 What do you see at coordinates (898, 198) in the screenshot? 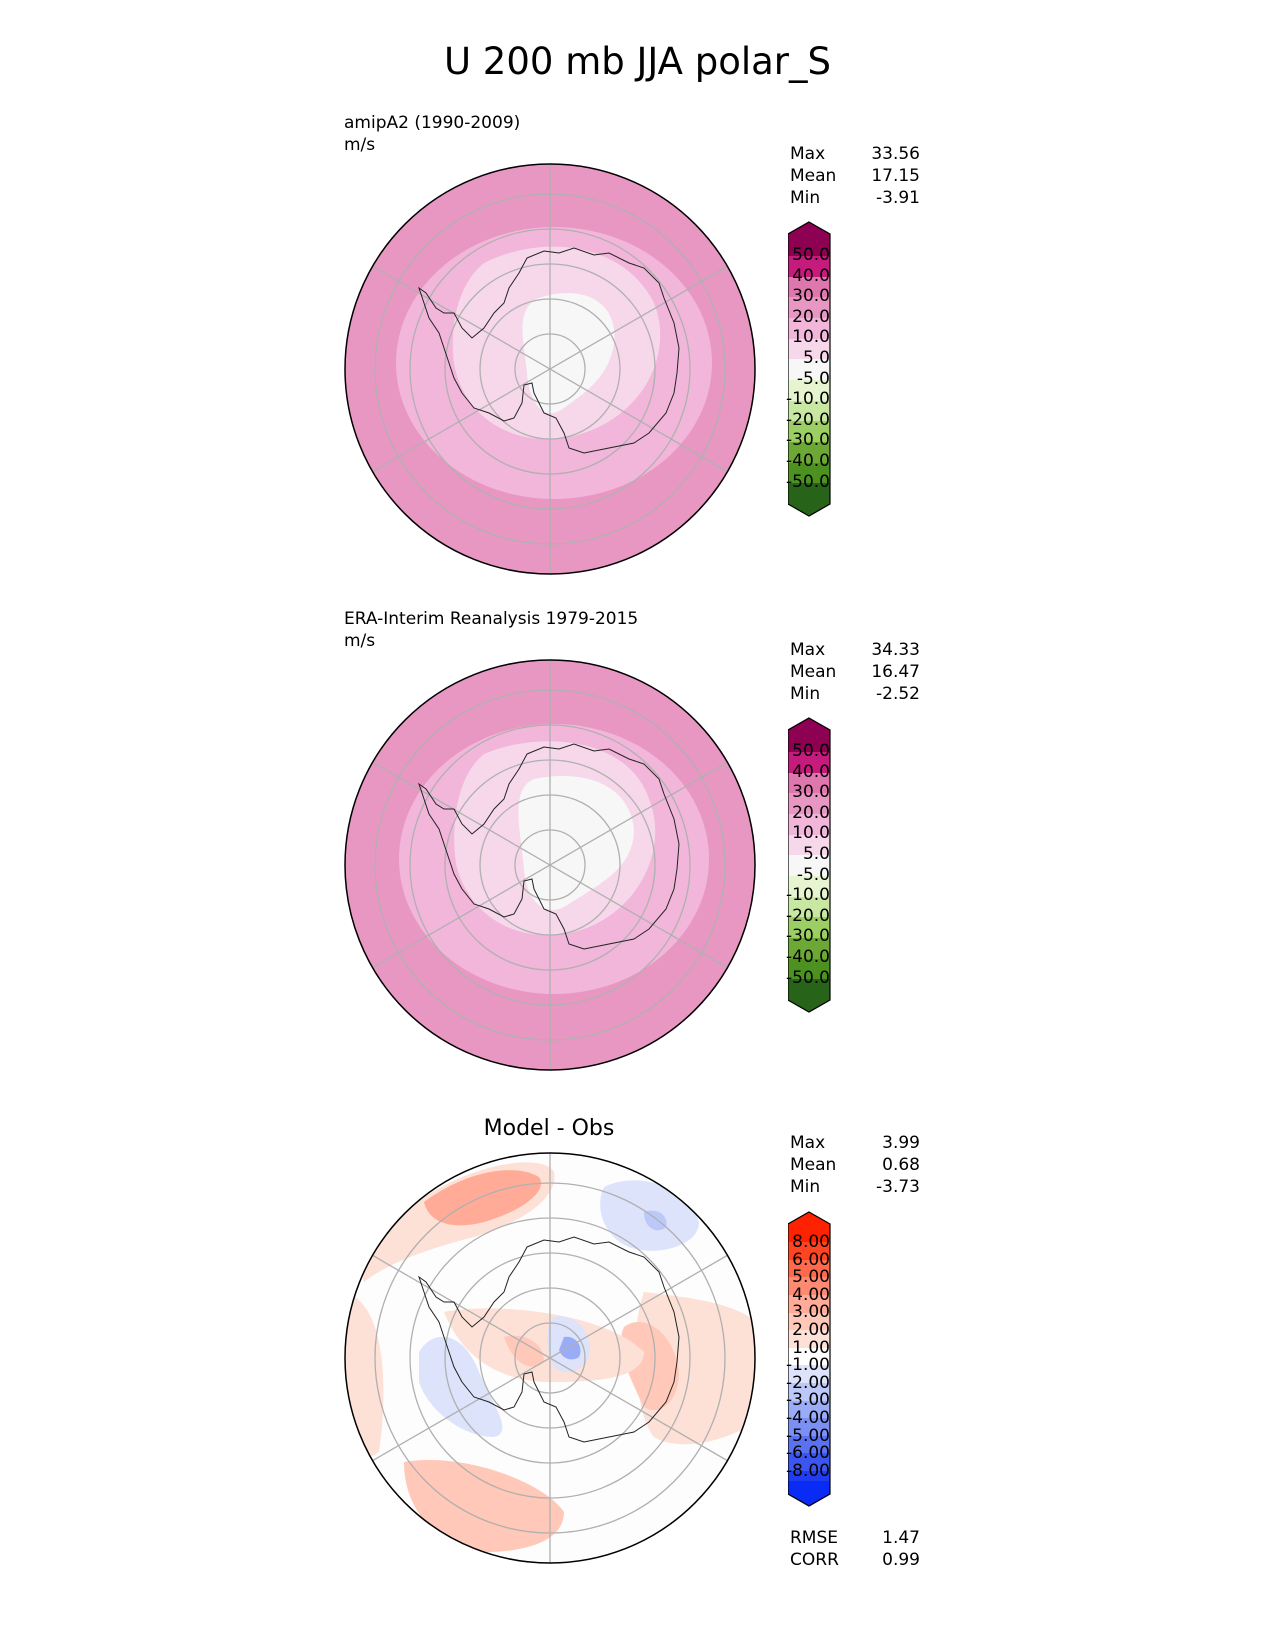
I see `min-value: -3.91` at bounding box center [898, 198].